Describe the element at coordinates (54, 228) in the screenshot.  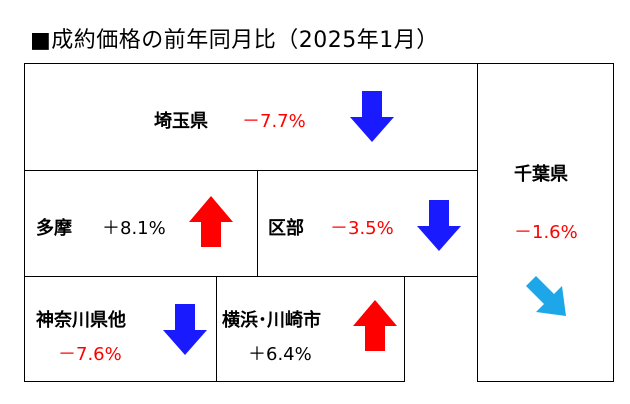
I see `region-name: 多摩` at that location.